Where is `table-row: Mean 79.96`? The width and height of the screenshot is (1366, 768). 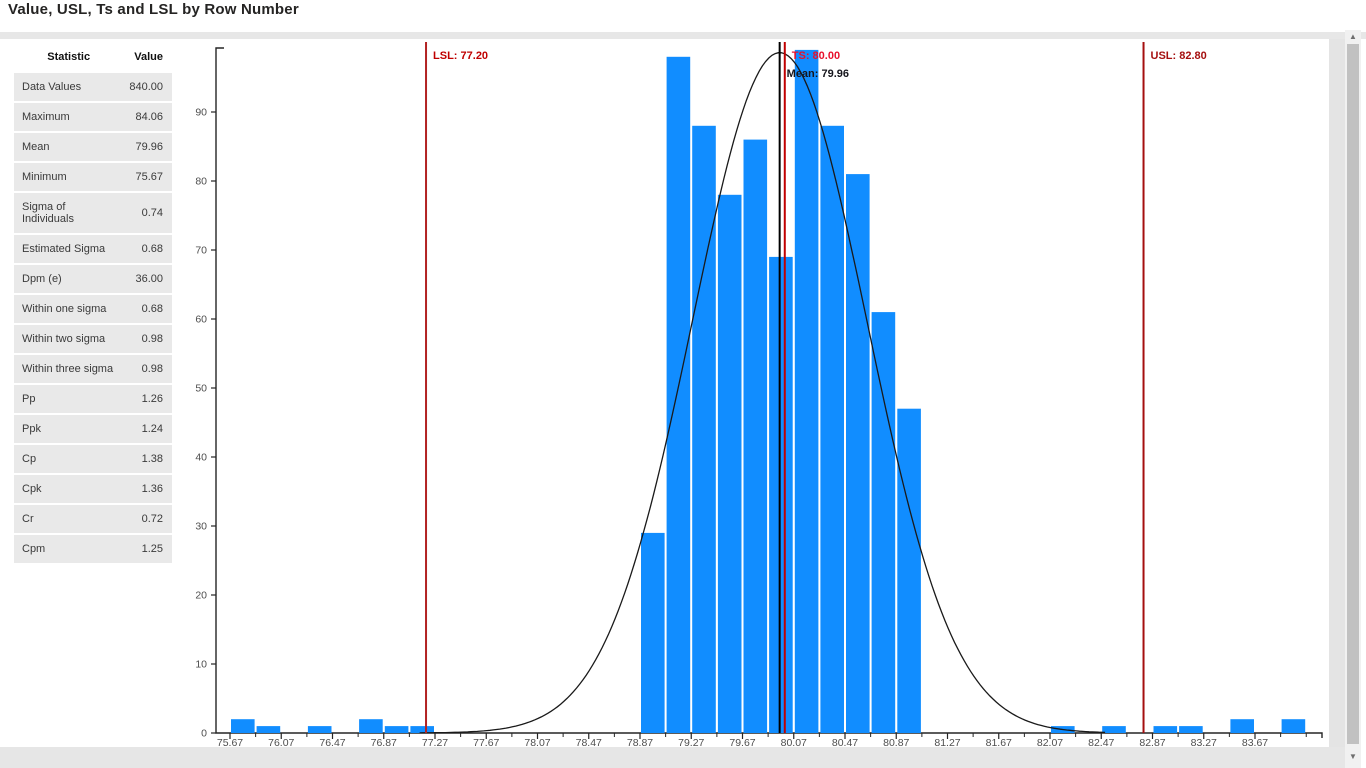
table-row: Mean 79.96 is located at coordinates (93, 147).